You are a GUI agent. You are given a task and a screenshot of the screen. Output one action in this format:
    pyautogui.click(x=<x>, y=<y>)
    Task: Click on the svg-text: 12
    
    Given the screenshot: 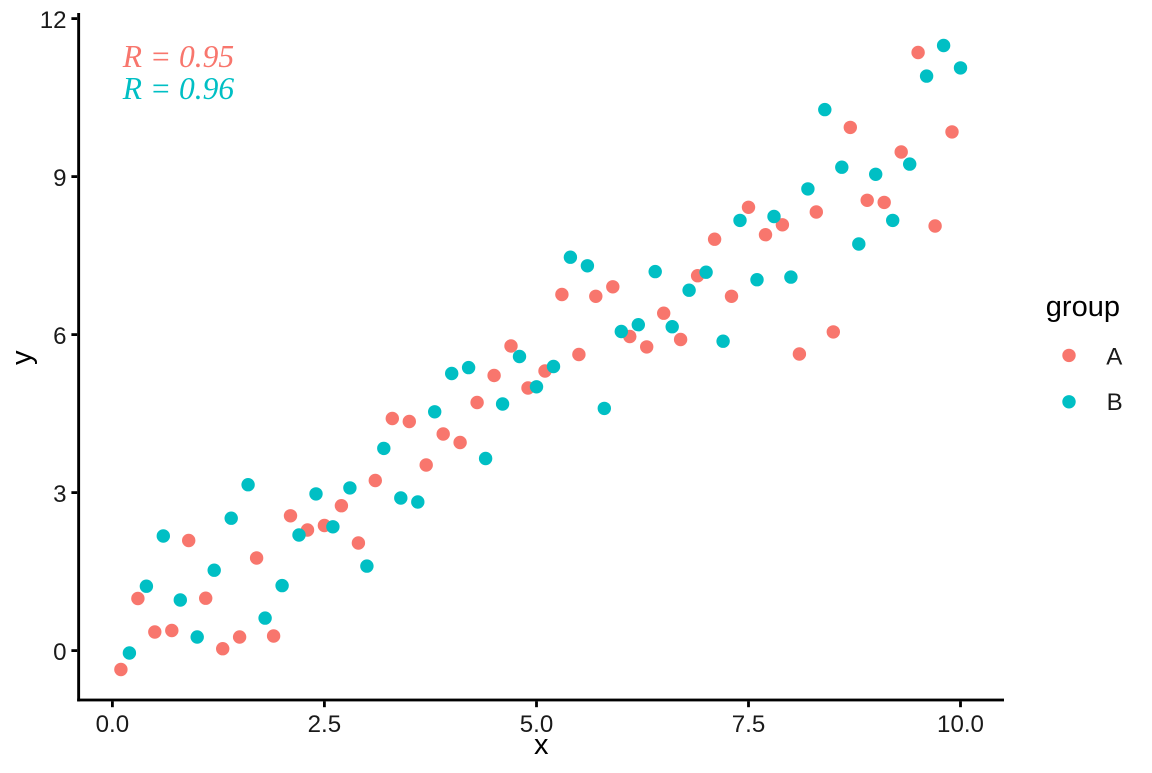 What is the action you would take?
    pyautogui.click(x=53, y=20)
    